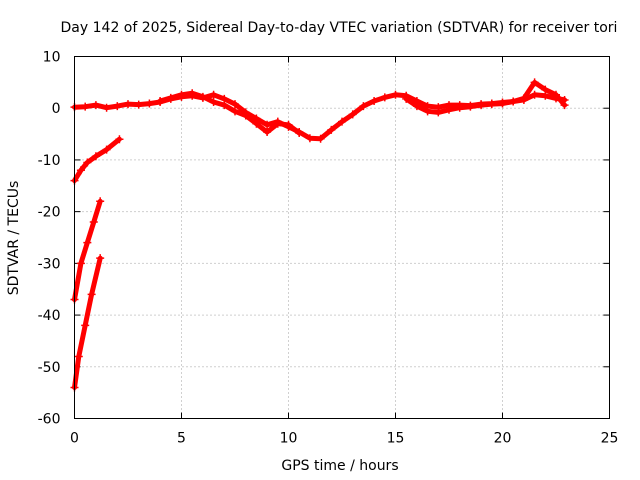  I want to click on y-tick-label: 10, so click(52, 58).